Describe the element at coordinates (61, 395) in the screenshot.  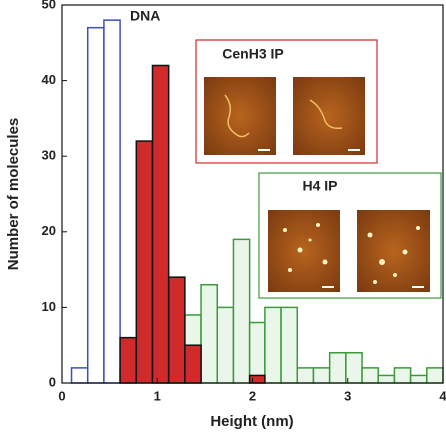
I see `x-tick-label: 0` at that location.